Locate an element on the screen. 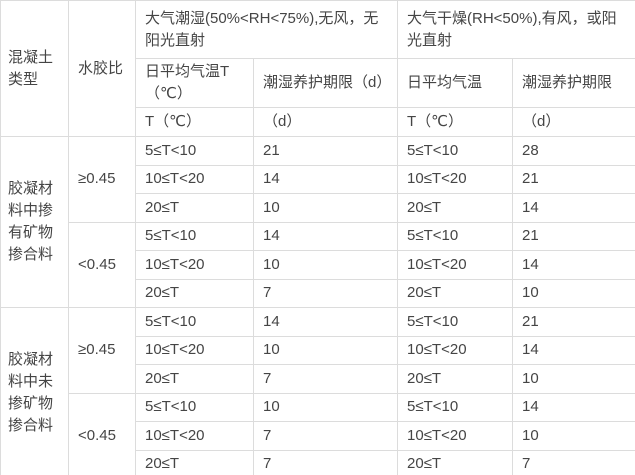  header-unit-period-dry: （d） is located at coordinates (573, 122).